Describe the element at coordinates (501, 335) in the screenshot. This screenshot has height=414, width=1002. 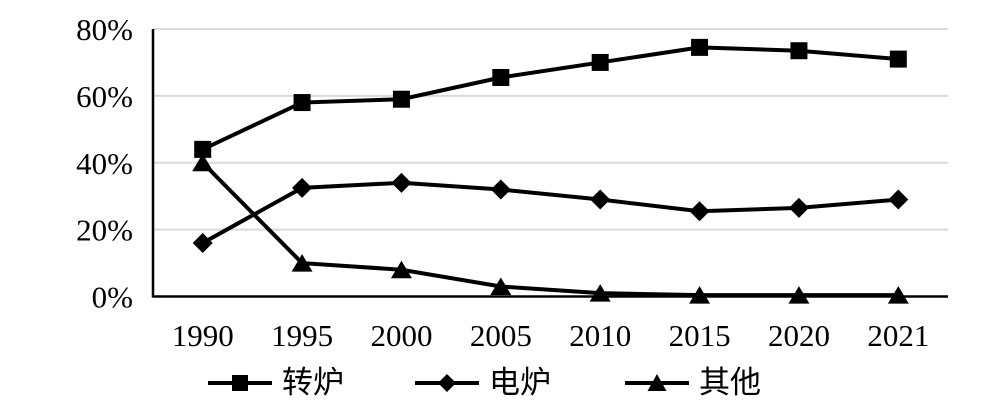
I see `x-axis-label-2005: 2005` at that location.